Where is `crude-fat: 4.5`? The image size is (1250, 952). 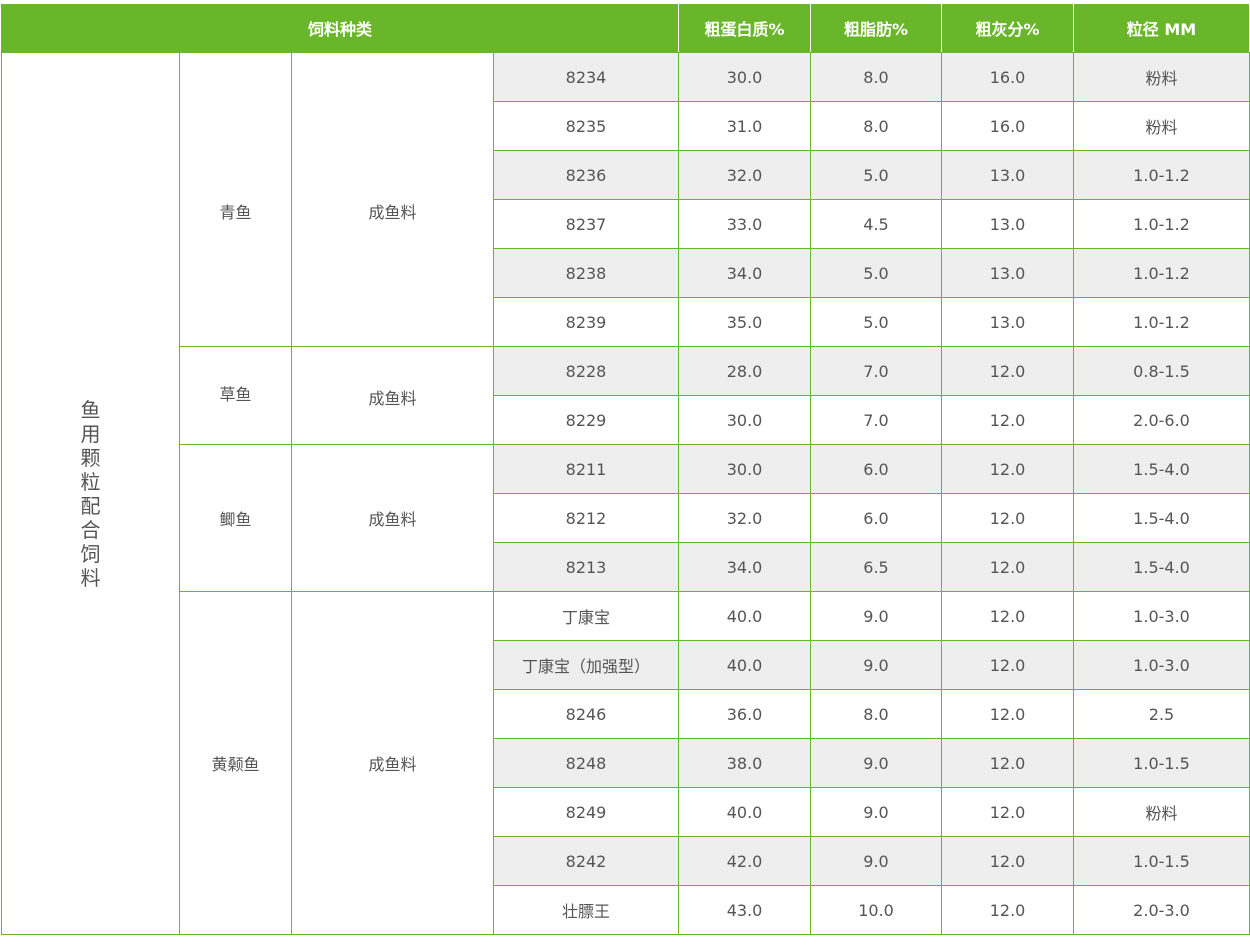 crude-fat: 4.5 is located at coordinates (876, 224).